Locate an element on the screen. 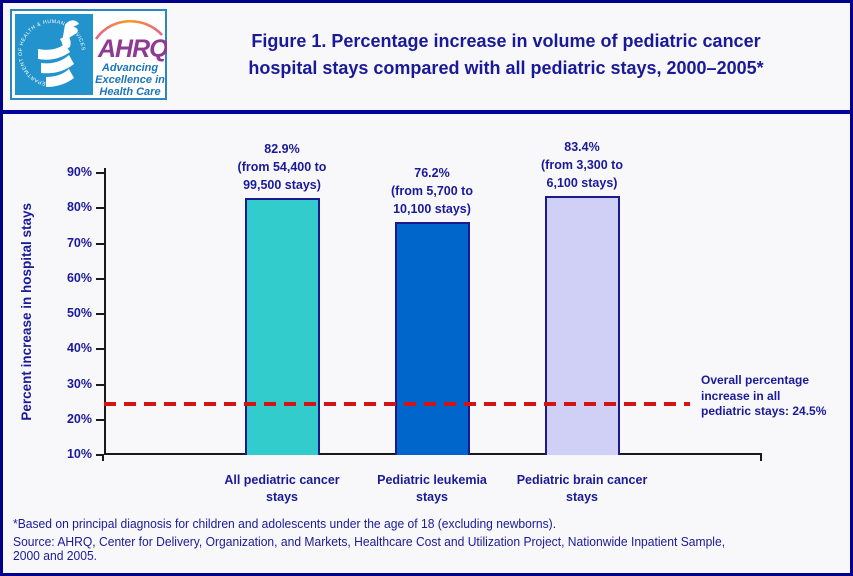 The image size is (853, 576). bar-value-label-1: 82.9% (from 54,400 to 99,500 stays) is located at coordinates (282, 167).